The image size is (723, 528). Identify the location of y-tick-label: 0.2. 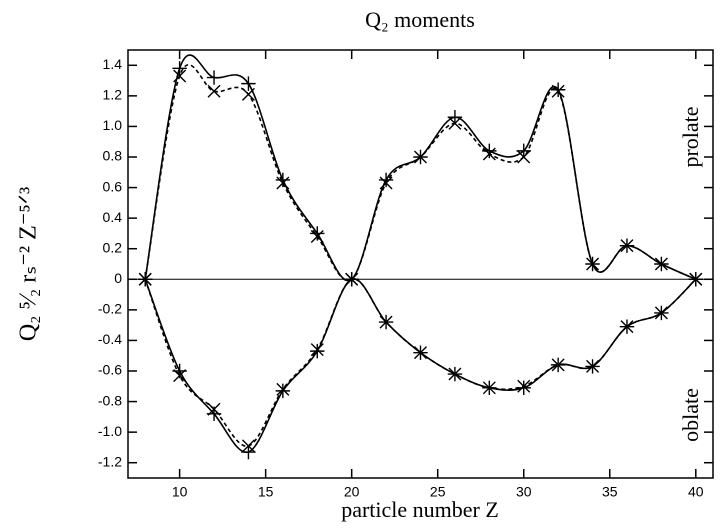
(113, 247).